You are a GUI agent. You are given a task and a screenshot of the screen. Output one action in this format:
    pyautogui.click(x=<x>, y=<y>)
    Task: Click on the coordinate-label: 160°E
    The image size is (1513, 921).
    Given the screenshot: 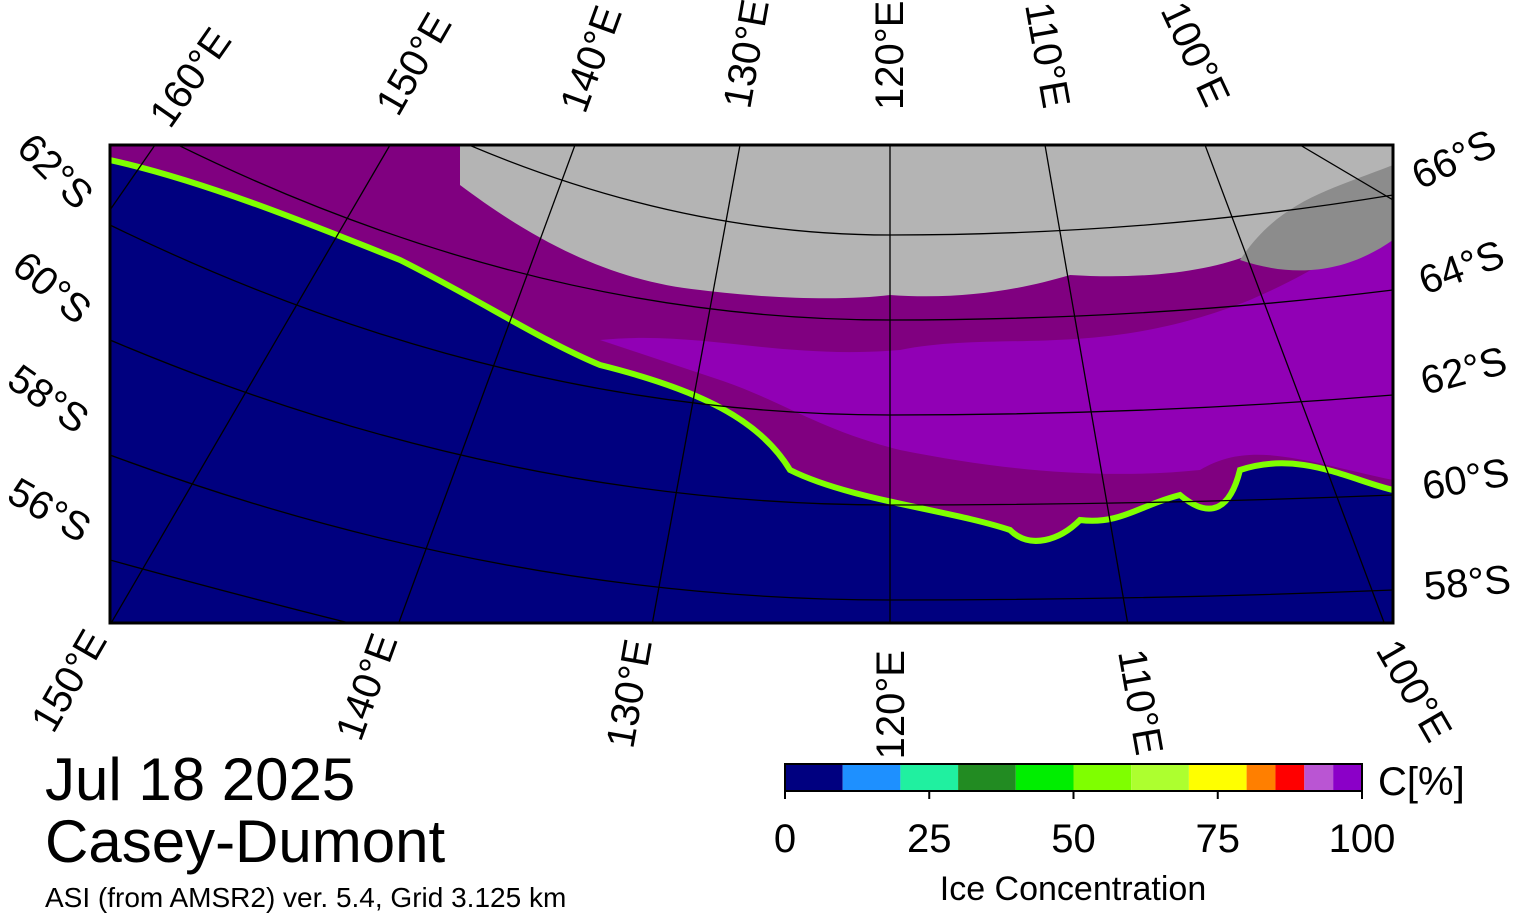 What is the action you would take?
    pyautogui.click(x=190, y=77)
    